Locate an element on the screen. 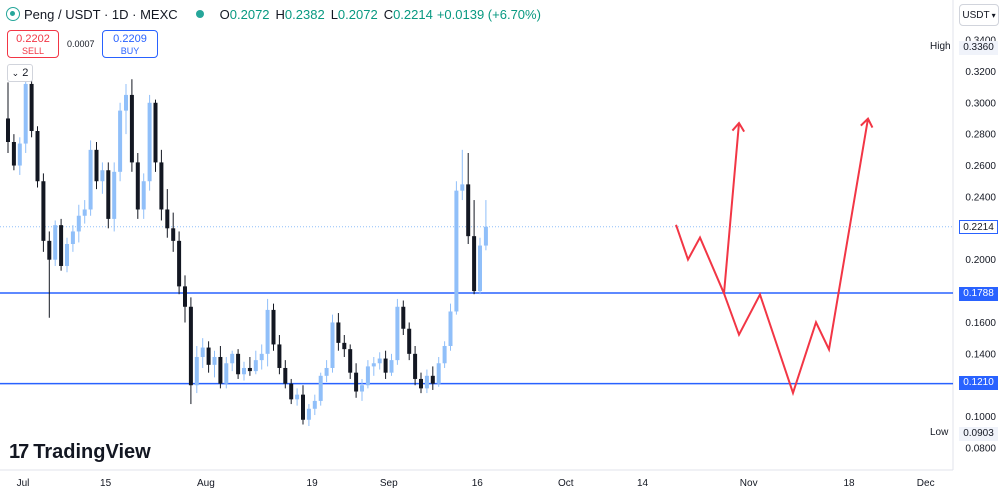 The height and width of the screenshot is (496, 1001). sell-button: 0.2202 SELL is located at coordinates (33, 44).